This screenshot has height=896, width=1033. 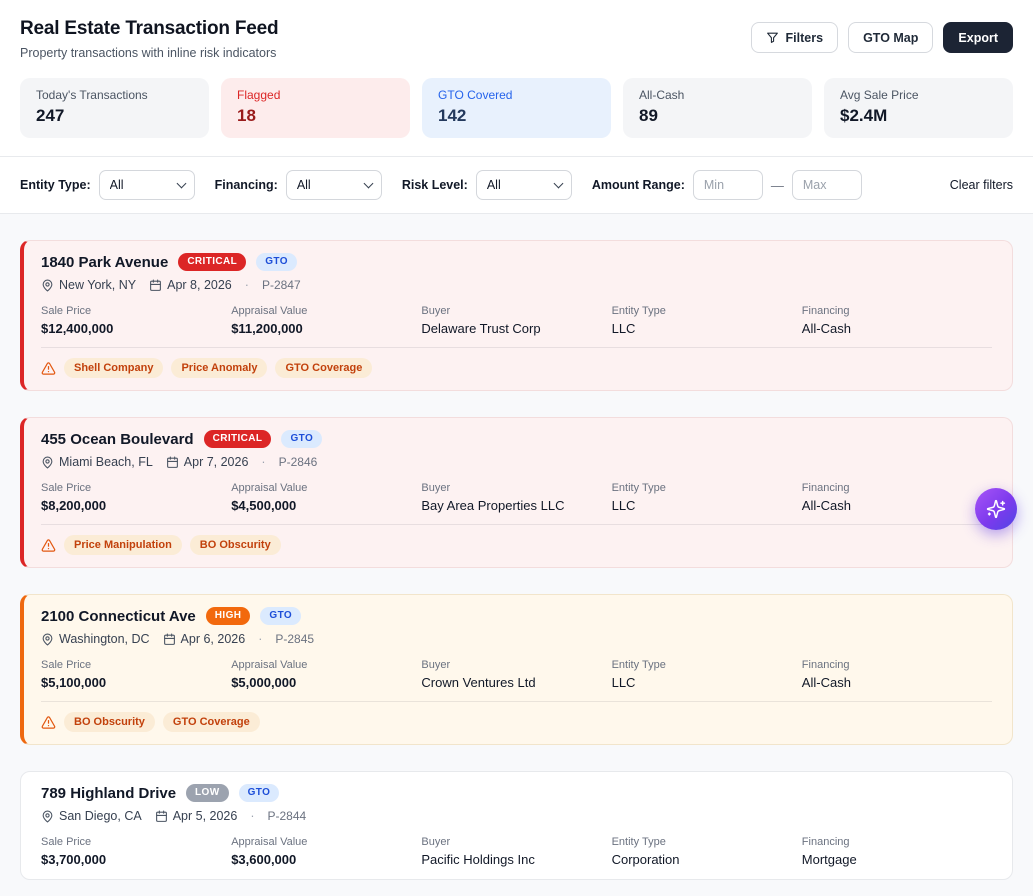 I want to click on risk-flag-pill: Price Anomaly, so click(x=219, y=368).